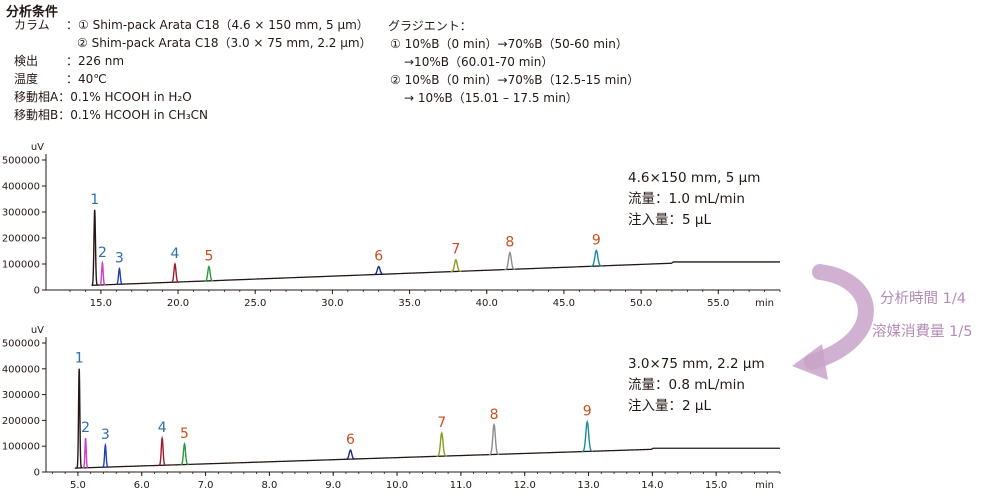 The height and width of the screenshot is (500, 1000). What do you see at coordinates (142, 485) in the screenshot?
I see `x-tick-label: 6.0` at bounding box center [142, 485].